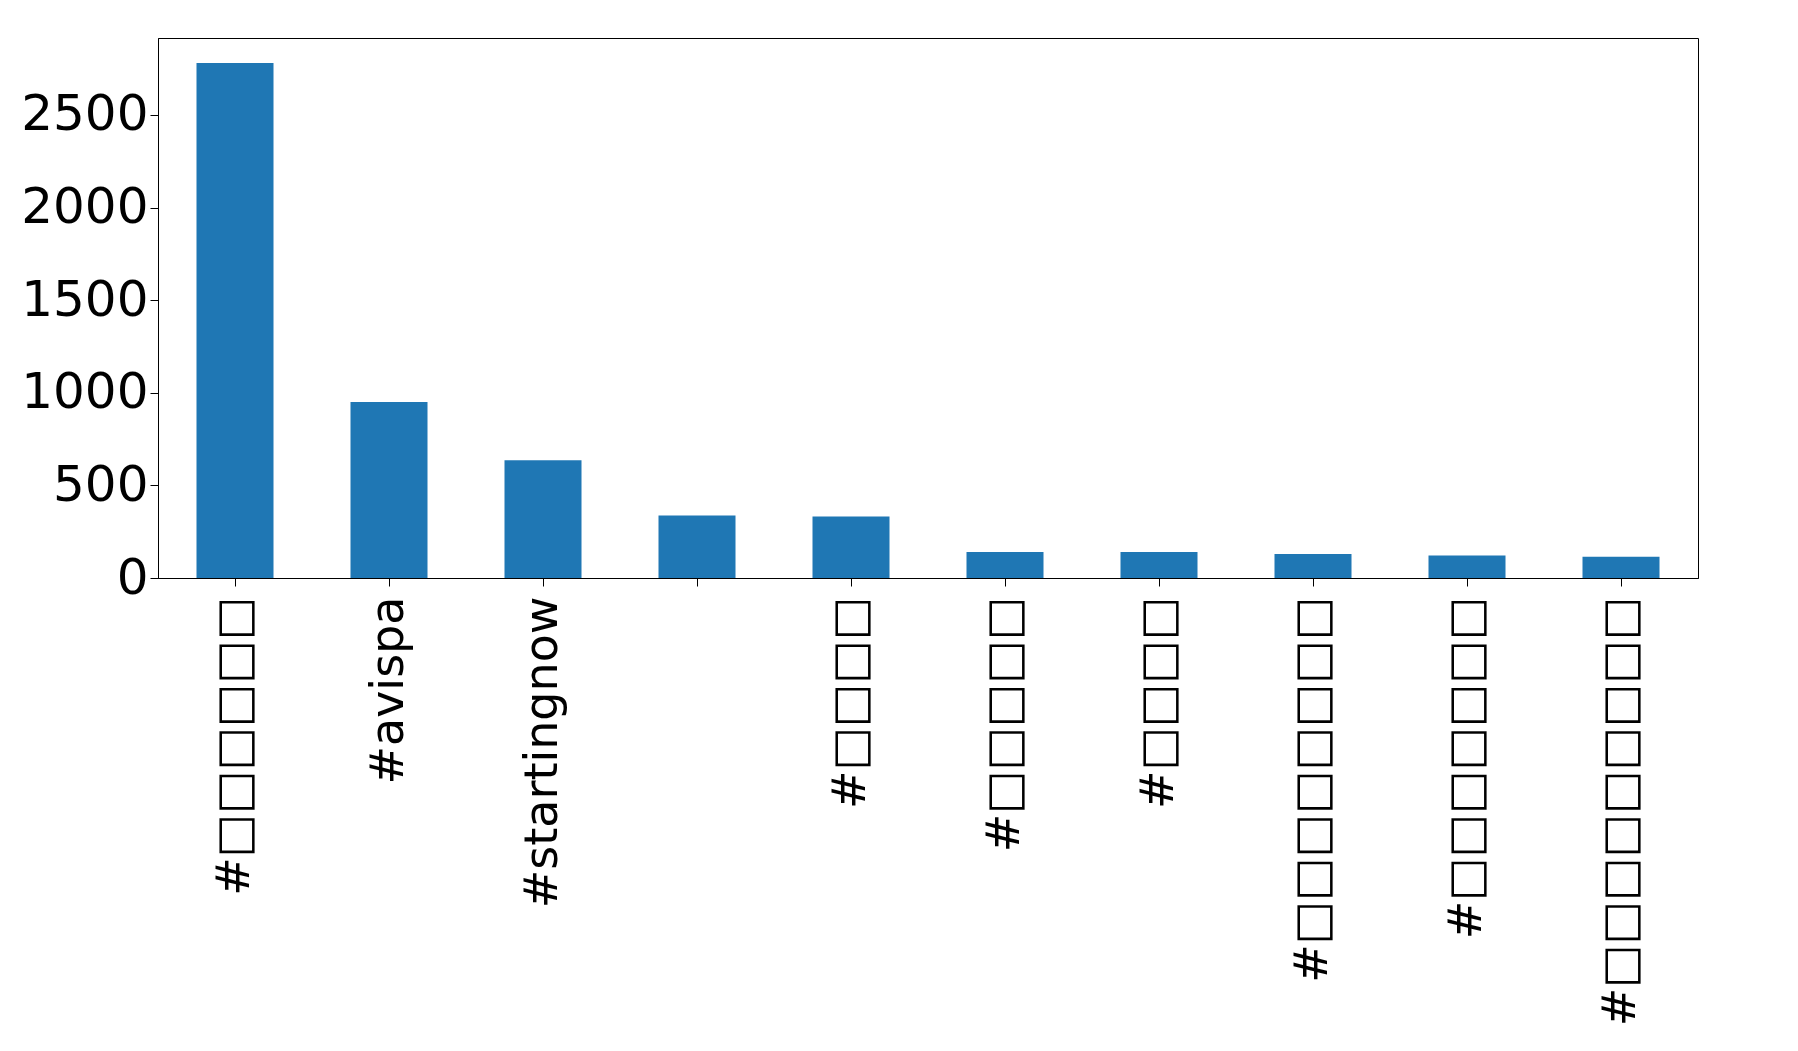 This screenshot has height=1051, width=1798. What do you see at coordinates (1003, 724) in the screenshot?
I see `x-tick-label: #□□□□□` at bounding box center [1003, 724].